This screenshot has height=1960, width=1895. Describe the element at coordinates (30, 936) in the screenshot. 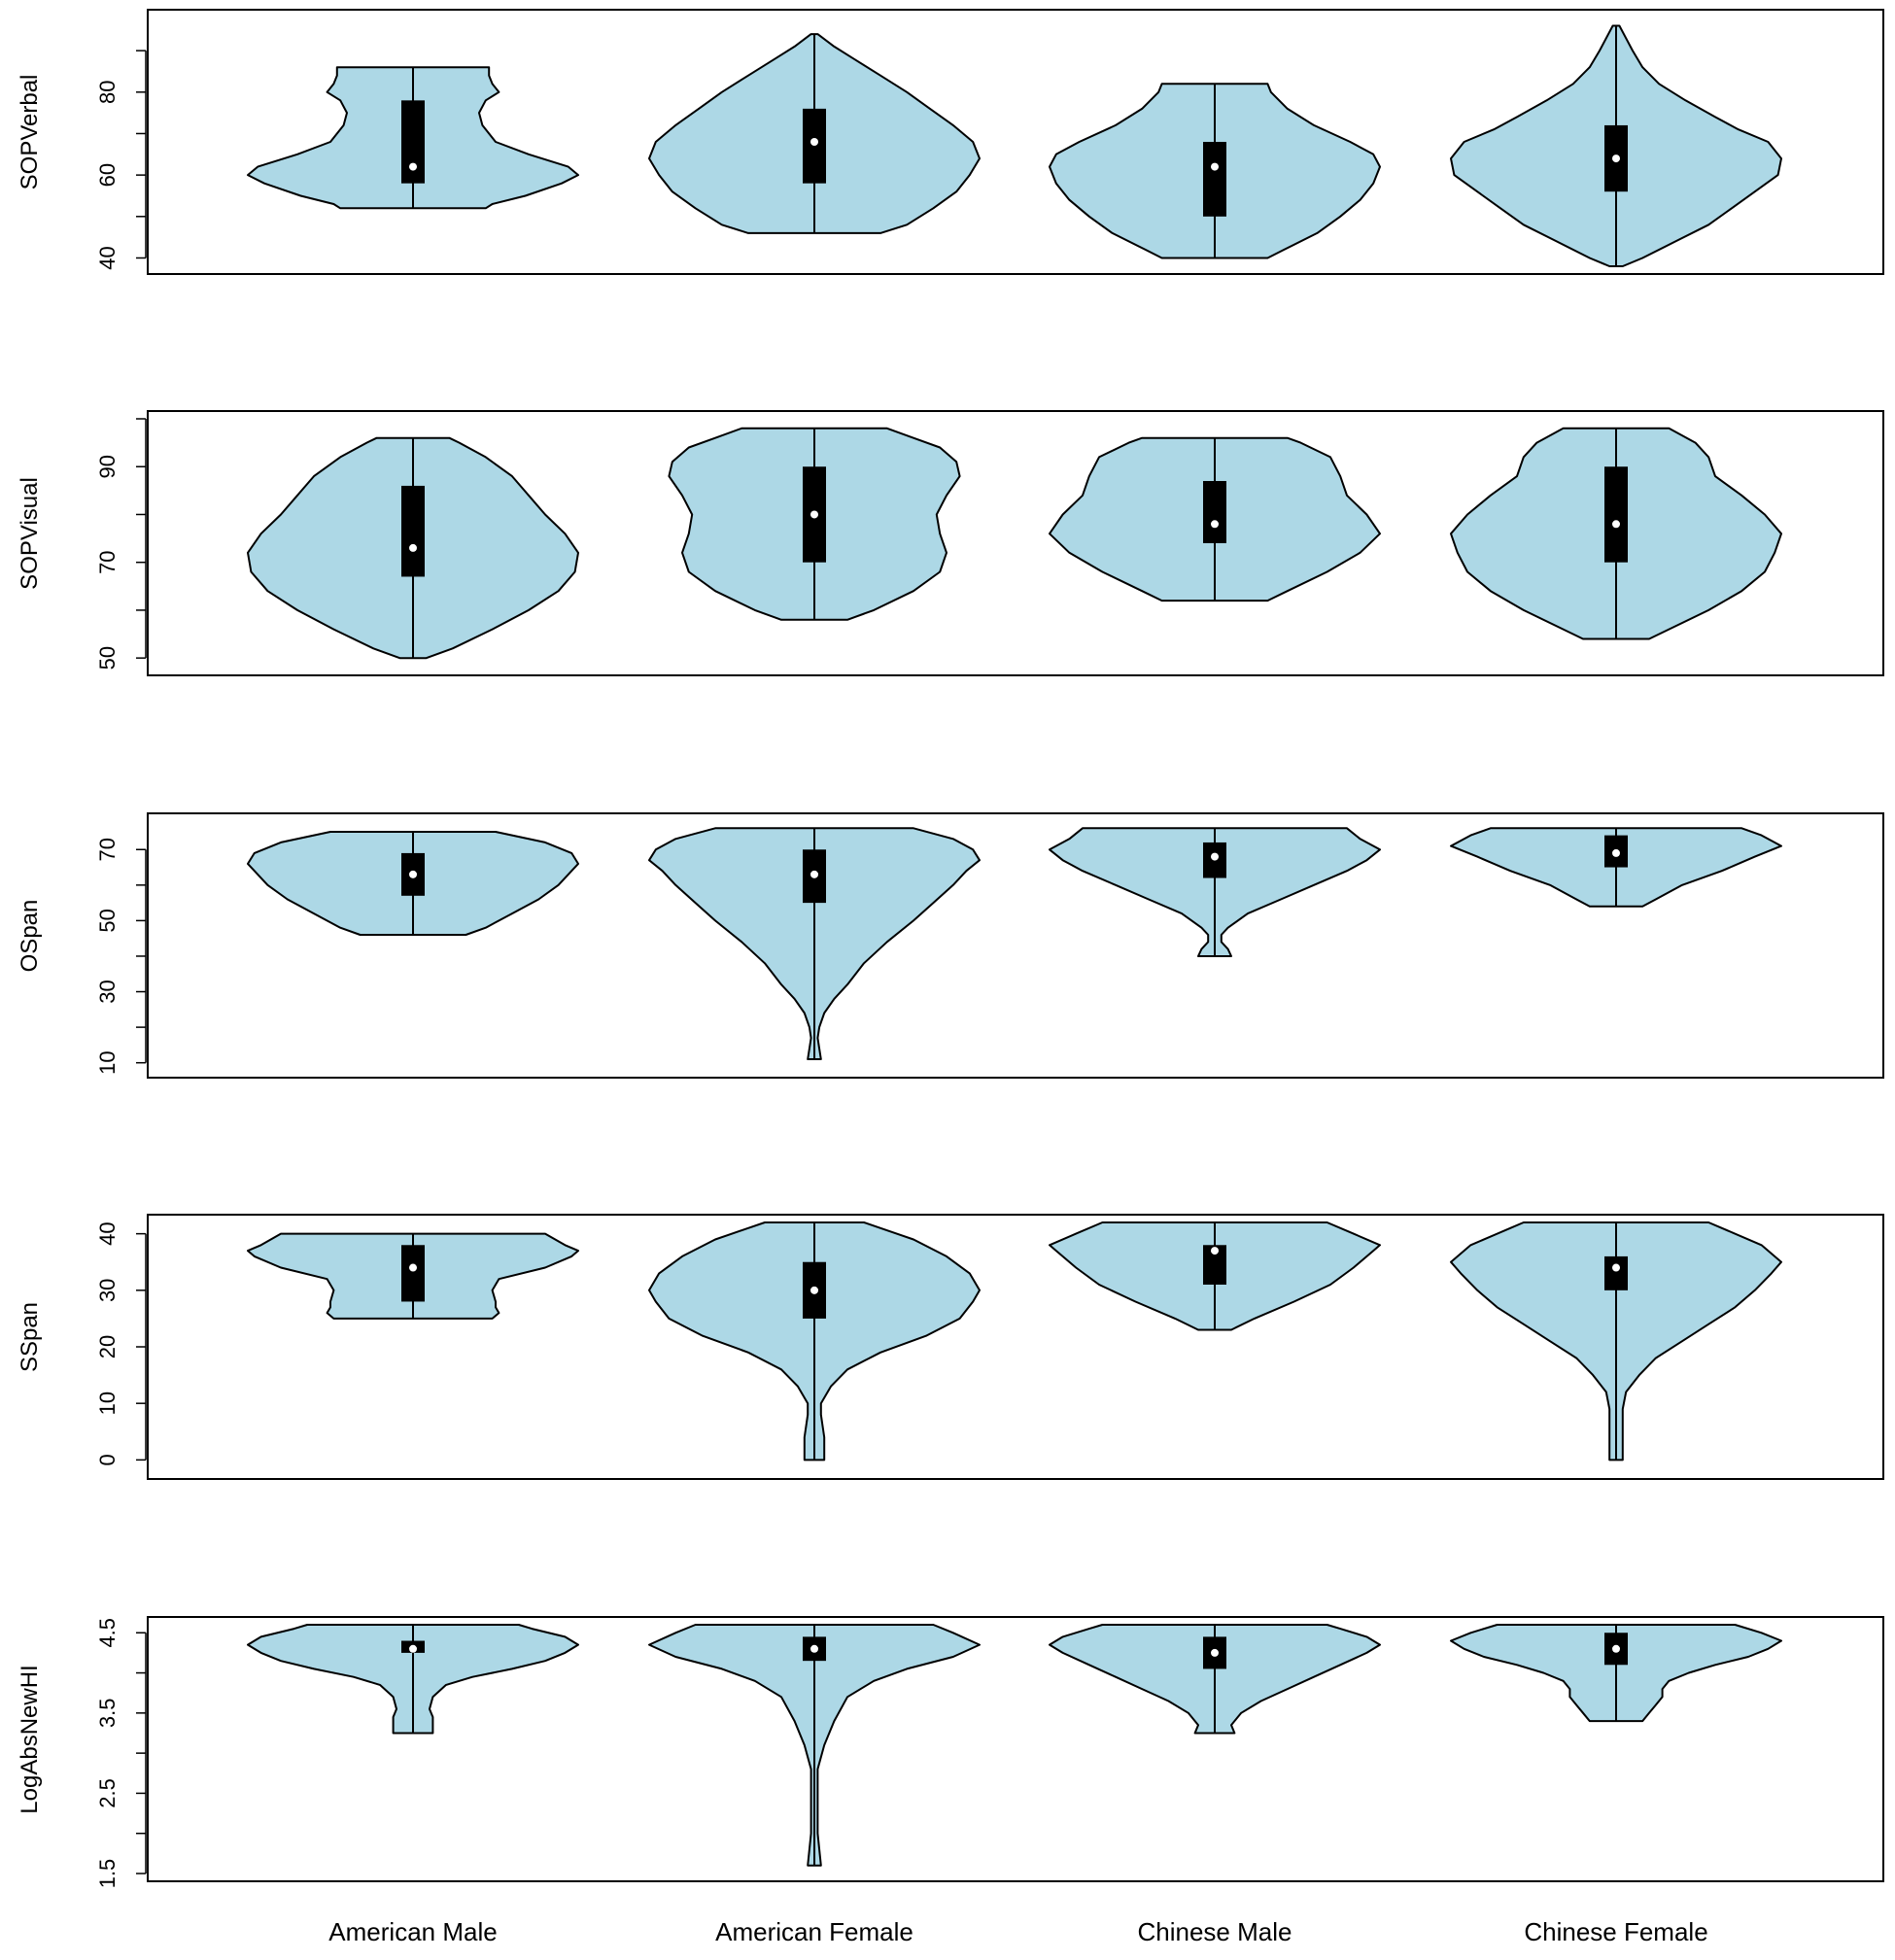

I see `y-axis-title: OSpan` at that location.